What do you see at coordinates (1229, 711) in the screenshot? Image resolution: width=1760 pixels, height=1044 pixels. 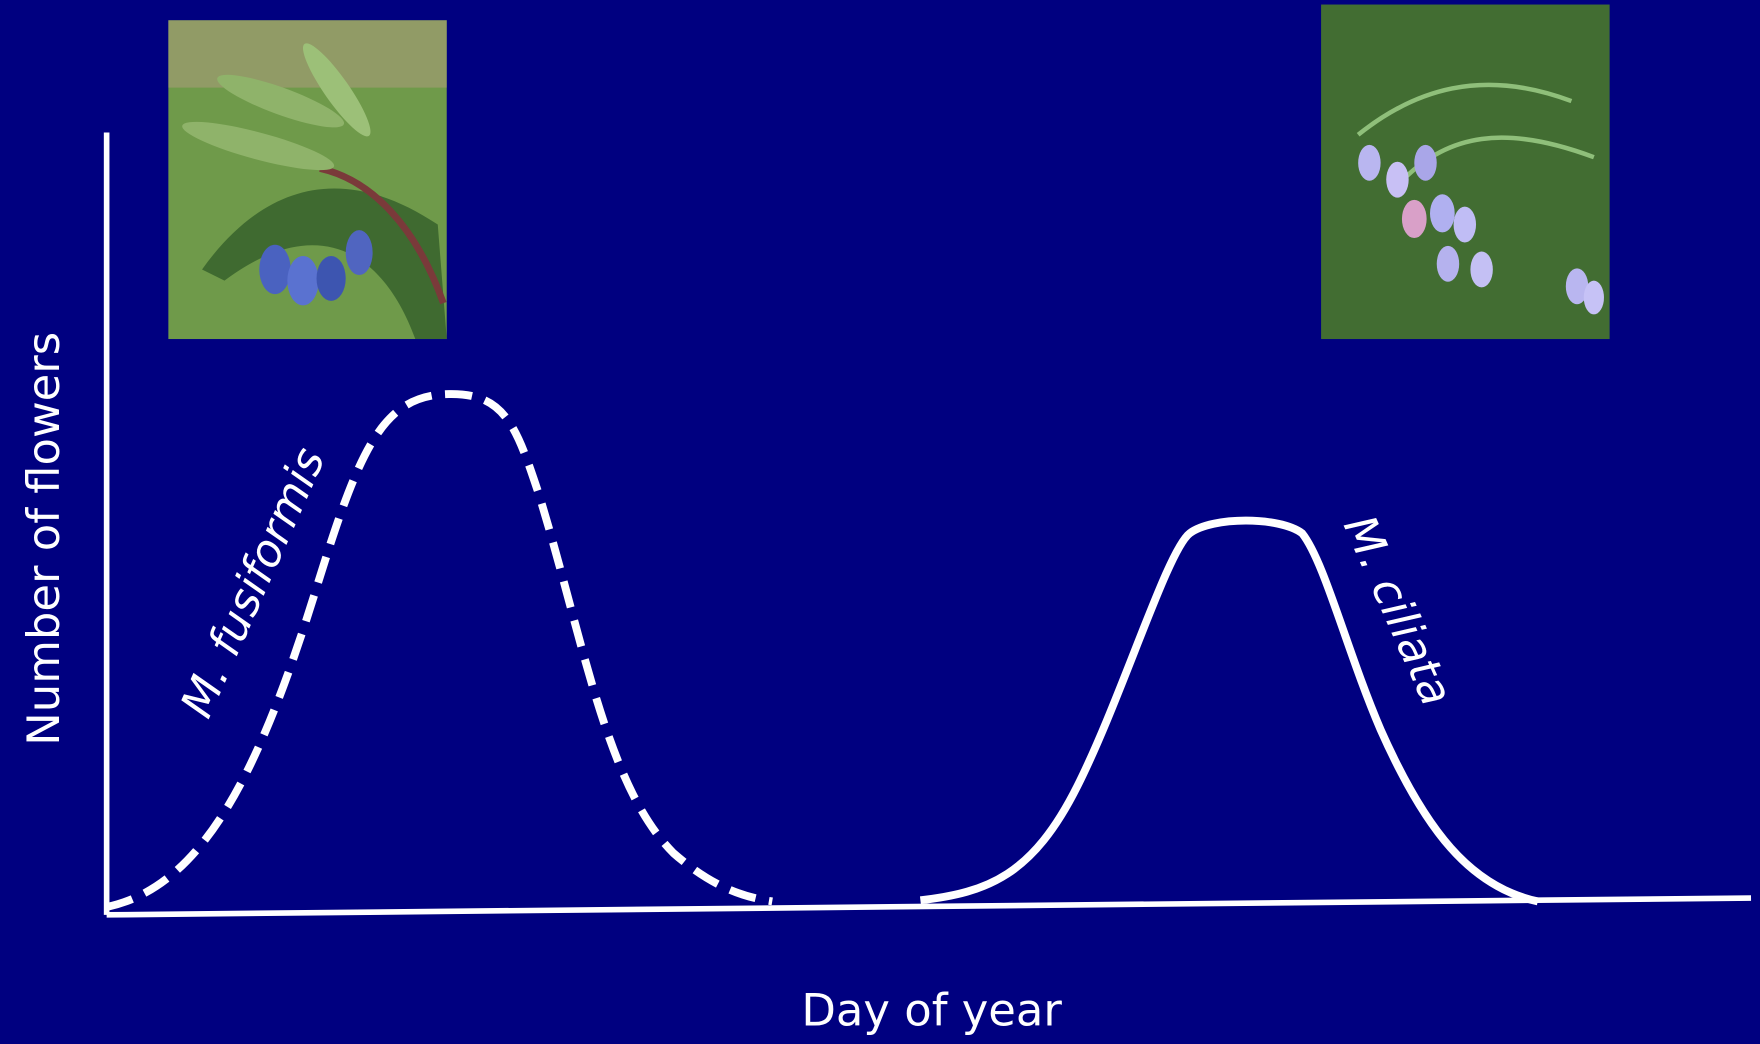 I see `curve-ciliata` at bounding box center [1229, 711].